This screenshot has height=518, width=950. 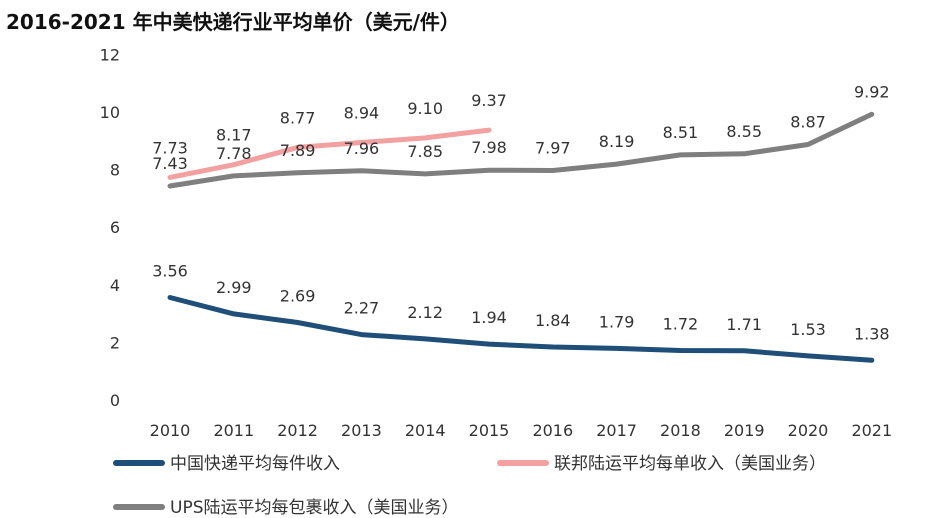 I want to click on x-tick-label: 2012, so click(x=297, y=430).